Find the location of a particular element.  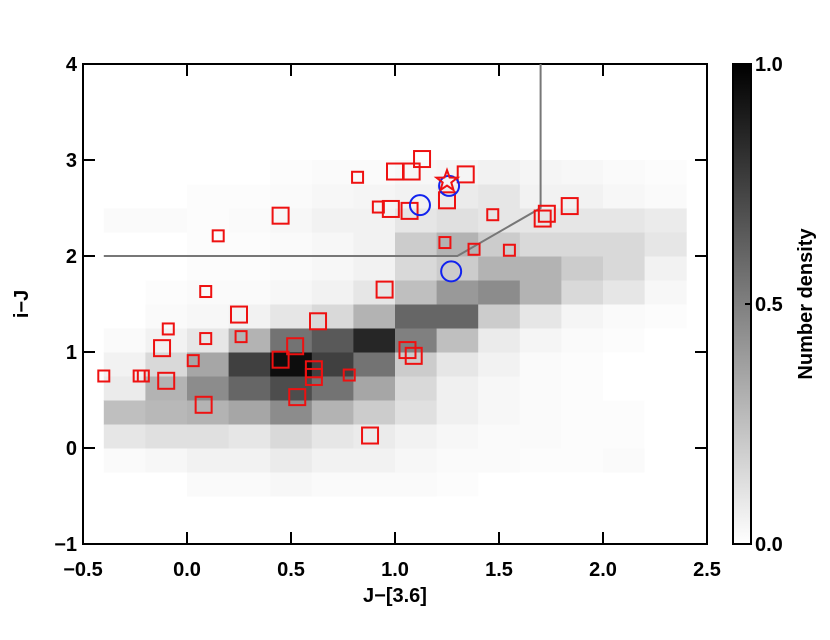

x-tick-label: 0.5 is located at coordinates (291, 570).